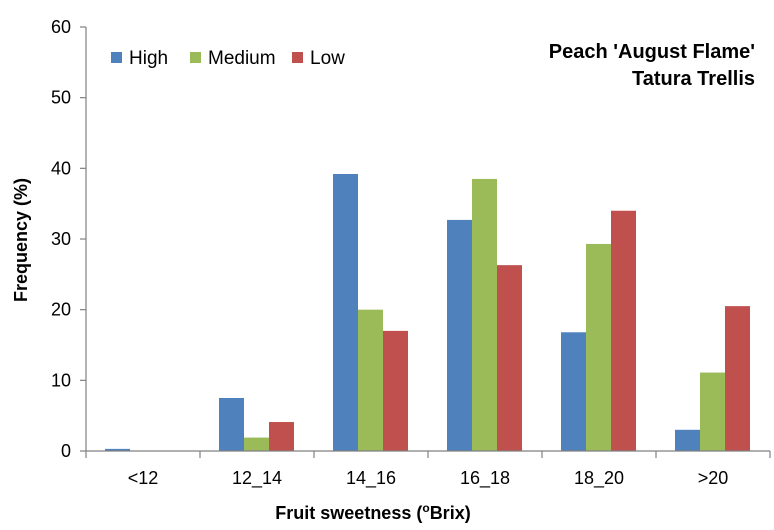 The width and height of the screenshot is (774, 530). Describe the element at coordinates (61, 27) in the screenshot. I see `y-tick-label: 60` at that location.